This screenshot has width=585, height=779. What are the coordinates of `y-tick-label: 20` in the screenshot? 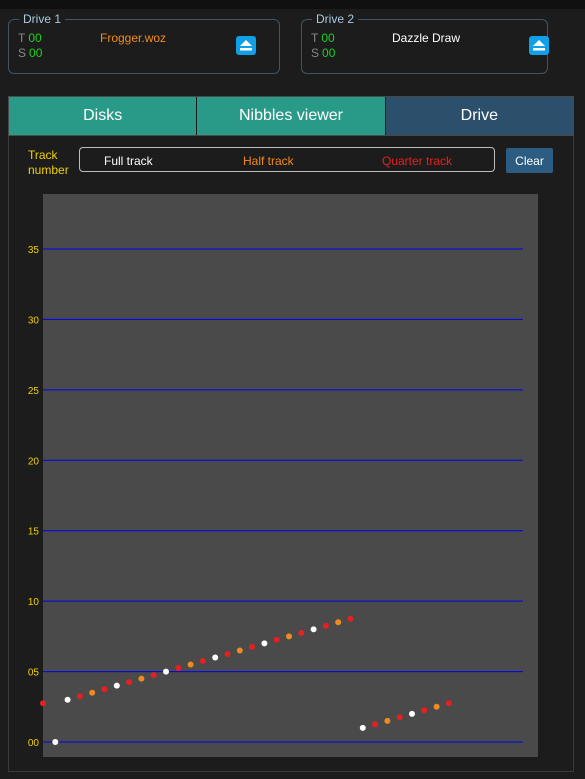 It's located at (34, 461).